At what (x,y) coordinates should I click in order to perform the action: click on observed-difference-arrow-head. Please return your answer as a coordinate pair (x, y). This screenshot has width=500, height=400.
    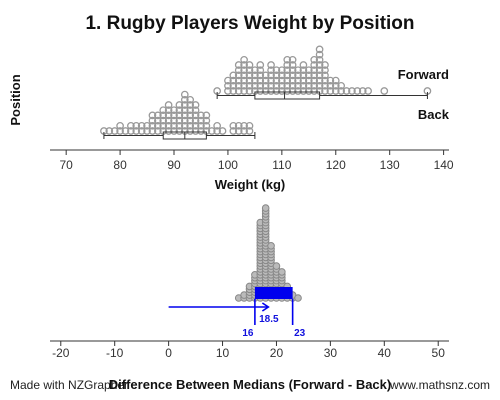
    Looking at the image, I should click on (265, 307).